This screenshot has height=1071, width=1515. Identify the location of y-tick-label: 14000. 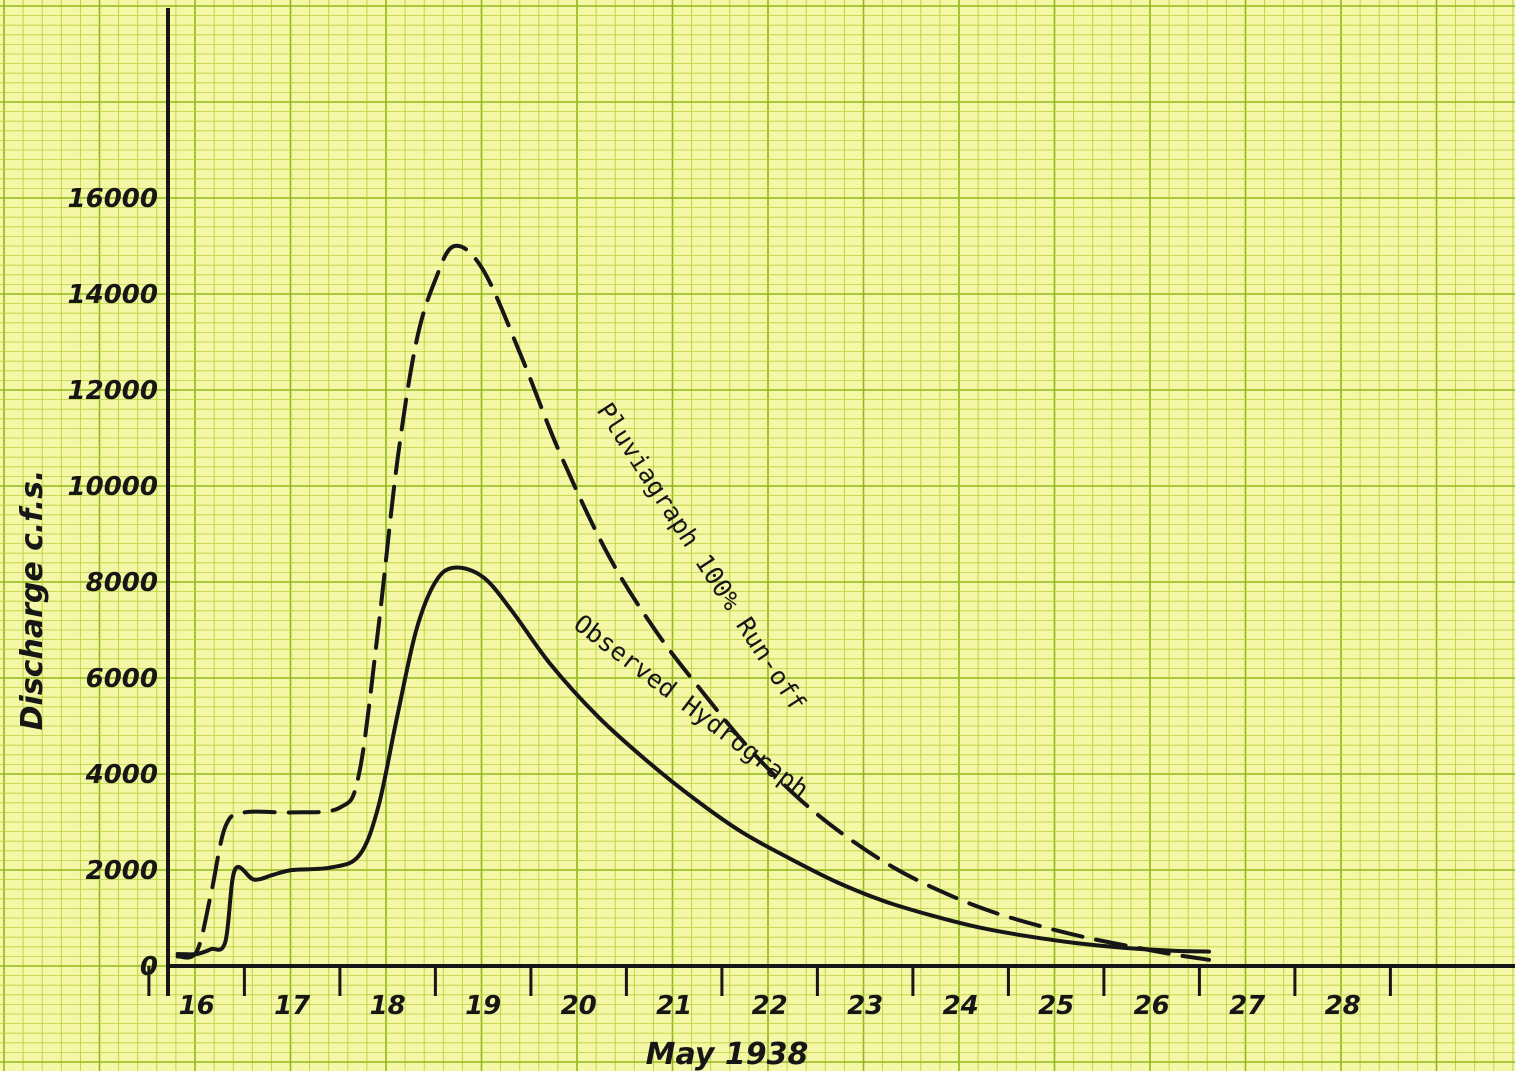
(113, 295).